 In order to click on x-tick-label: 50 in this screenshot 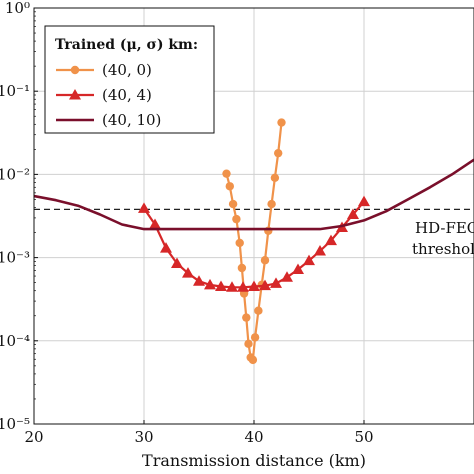, I will do `click(363, 437)`.